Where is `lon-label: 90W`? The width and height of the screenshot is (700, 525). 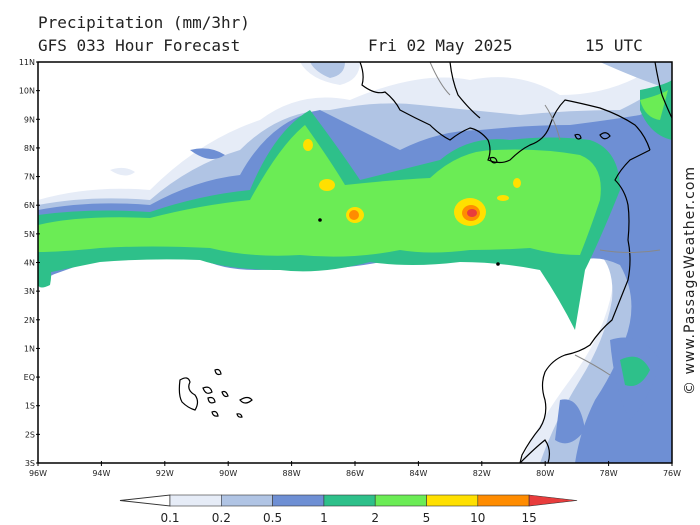 lon-label: 90W is located at coordinates (228, 473).